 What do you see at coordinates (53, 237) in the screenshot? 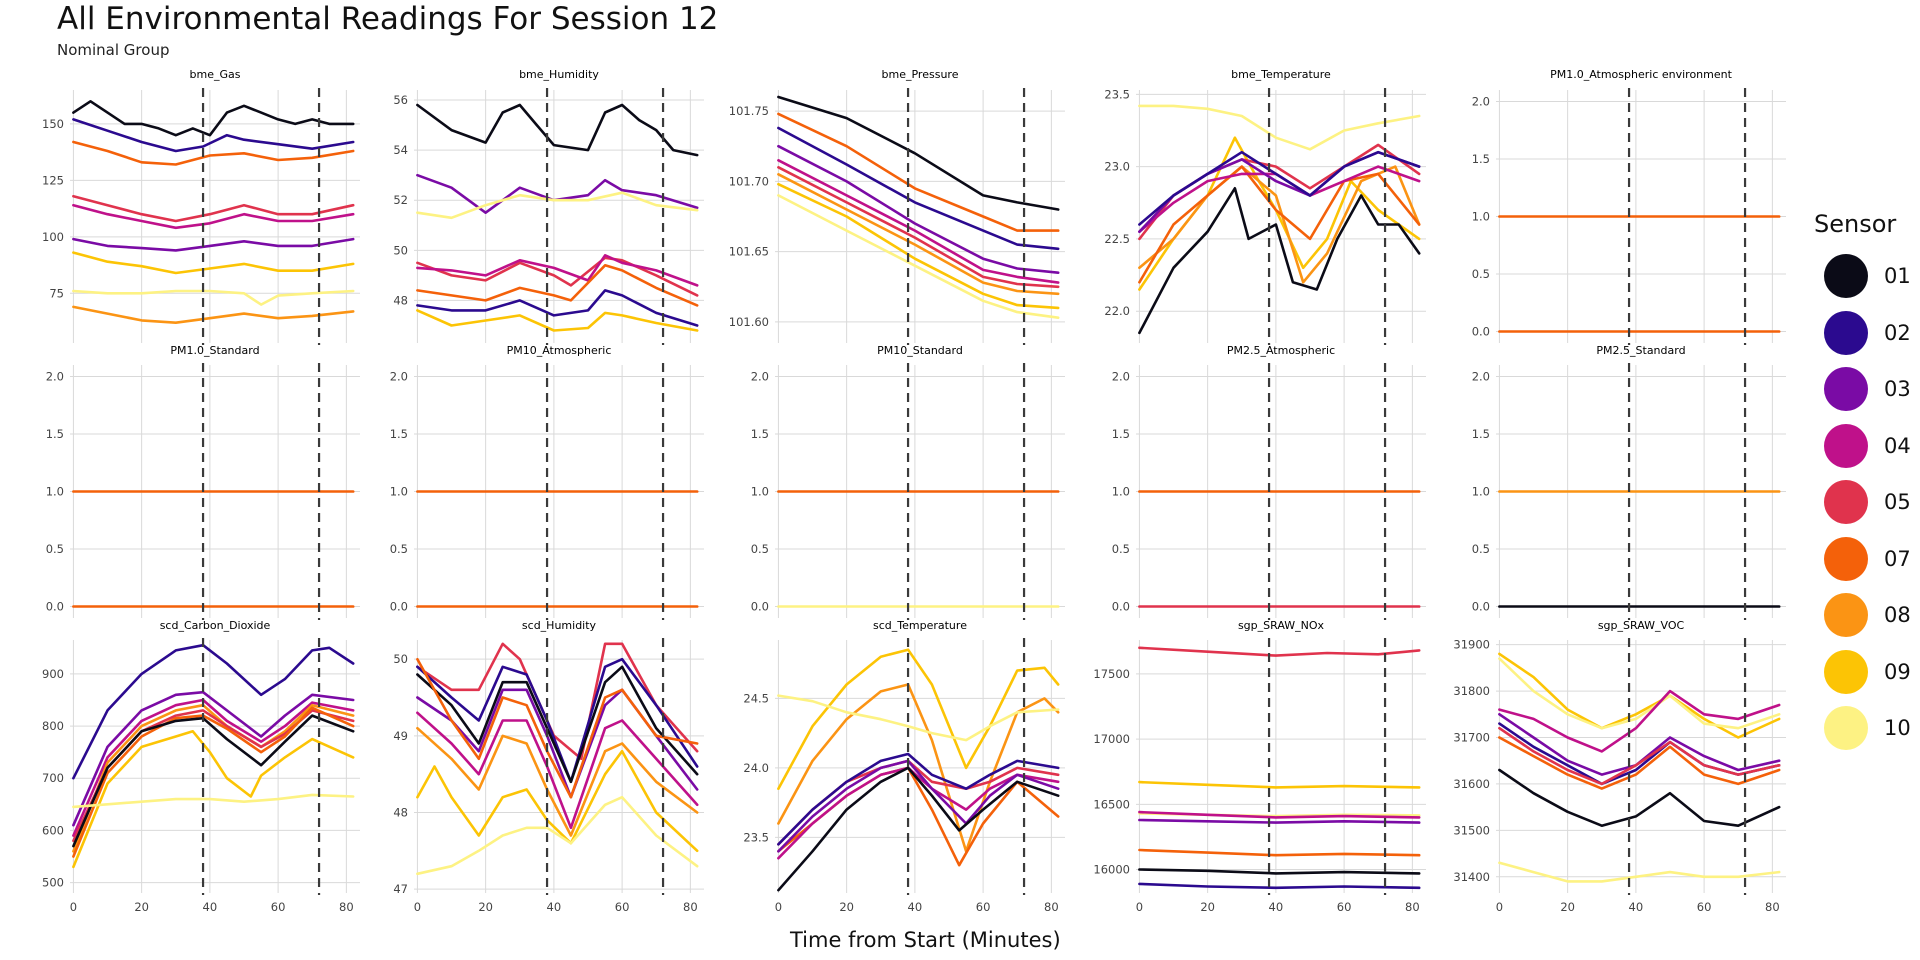
I see `y-tick-label: 100` at bounding box center [53, 237].